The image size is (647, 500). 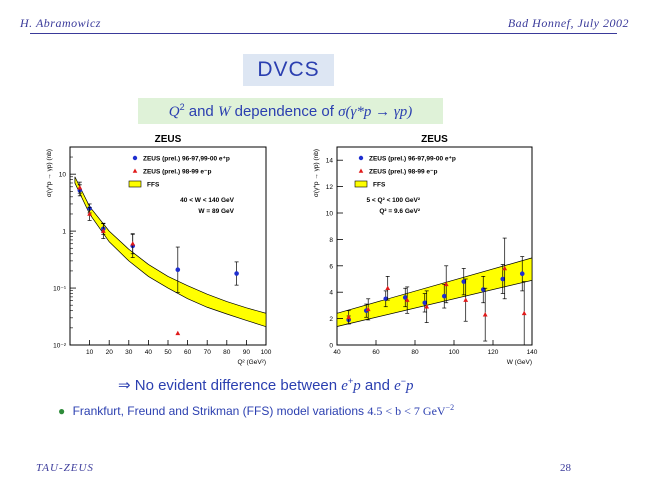 I want to click on author: H. Abramowicz, so click(x=60, y=23).